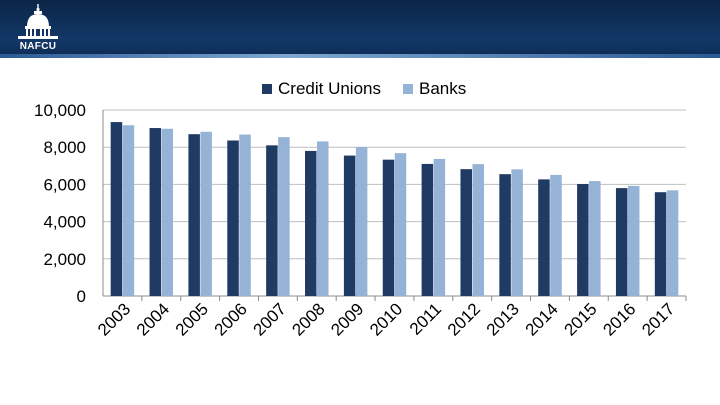  Describe the element at coordinates (408, 89) in the screenshot. I see `legend-swatch-banks` at that location.